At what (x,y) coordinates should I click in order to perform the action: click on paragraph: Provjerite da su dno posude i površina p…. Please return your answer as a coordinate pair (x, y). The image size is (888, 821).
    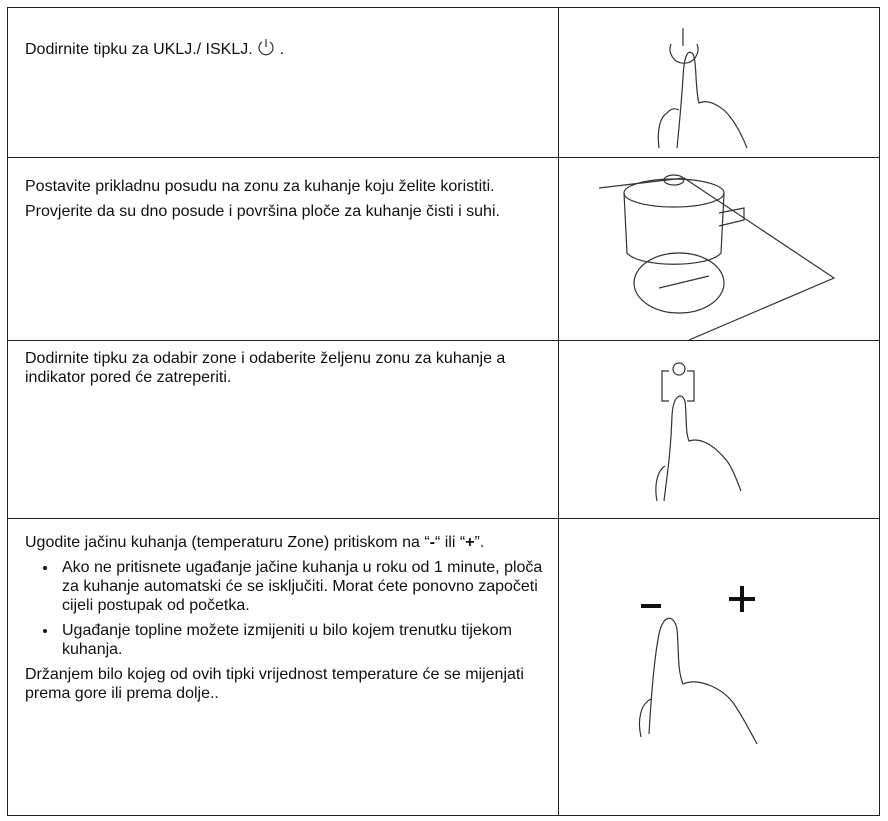
    Looking at the image, I should click on (262, 211).